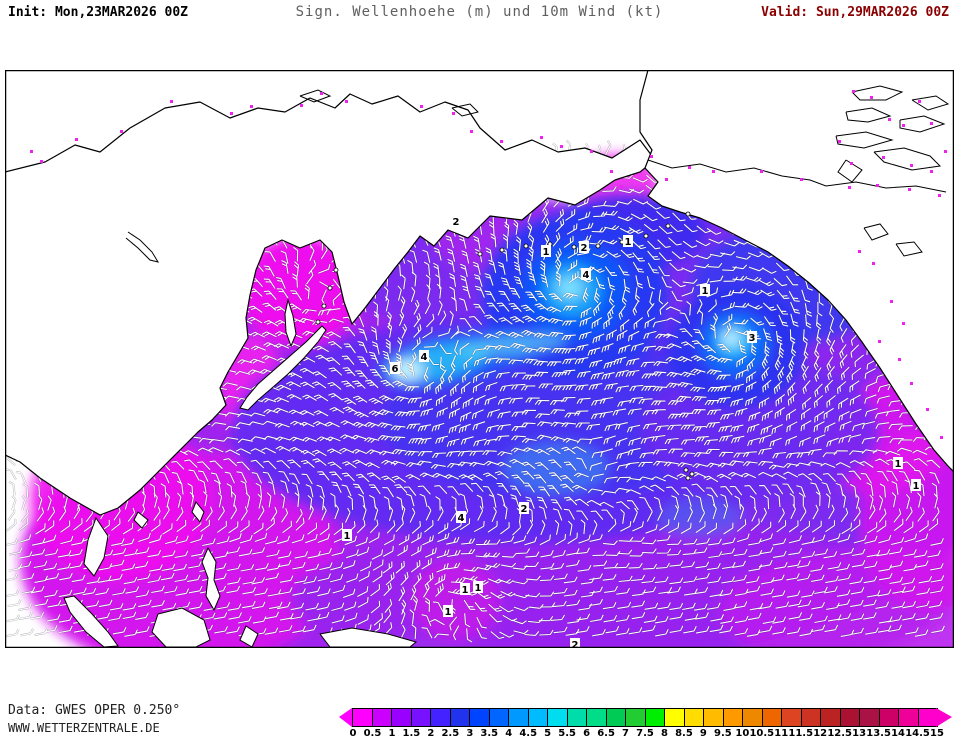  I want to click on legend-tick-label: 4, so click(509, 733).